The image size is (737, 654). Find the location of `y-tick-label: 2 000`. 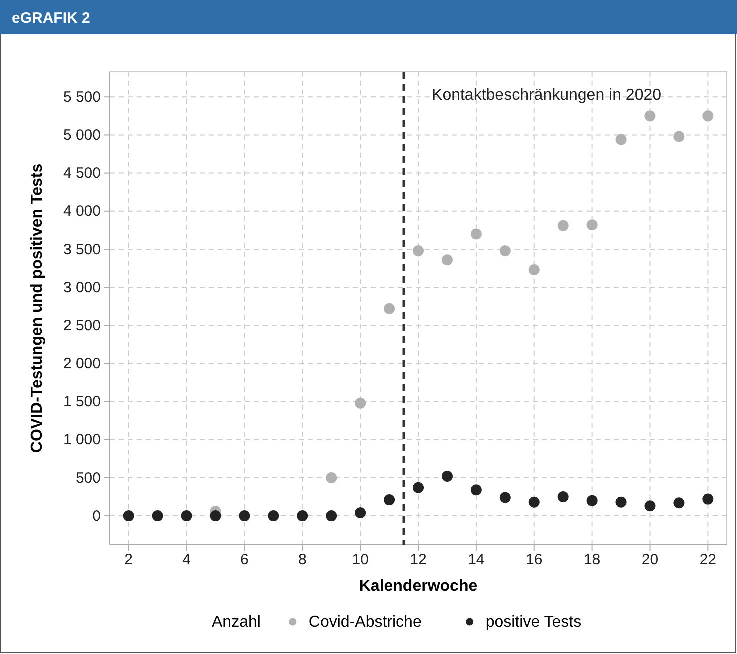

y-tick-label: 2 000 is located at coordinates (82, 364).